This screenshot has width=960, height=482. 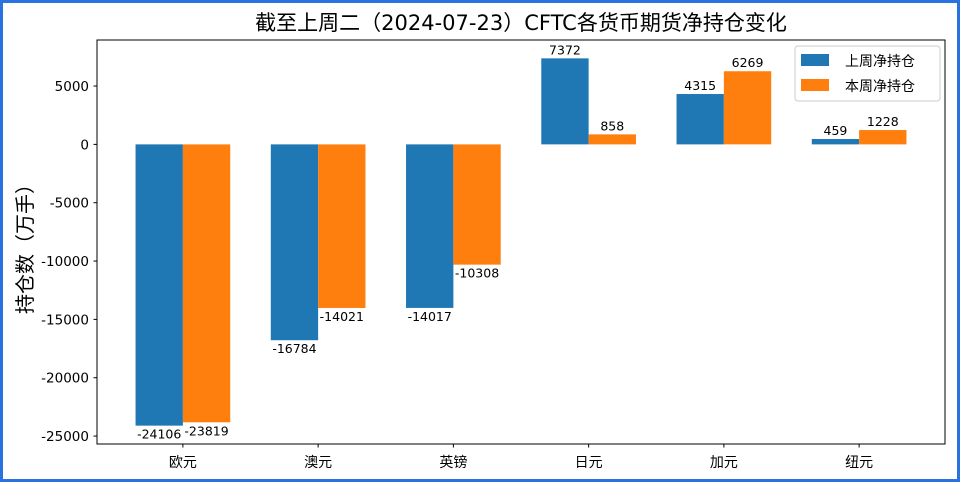 I want to click on legend-box, so click(x=867, y=73).